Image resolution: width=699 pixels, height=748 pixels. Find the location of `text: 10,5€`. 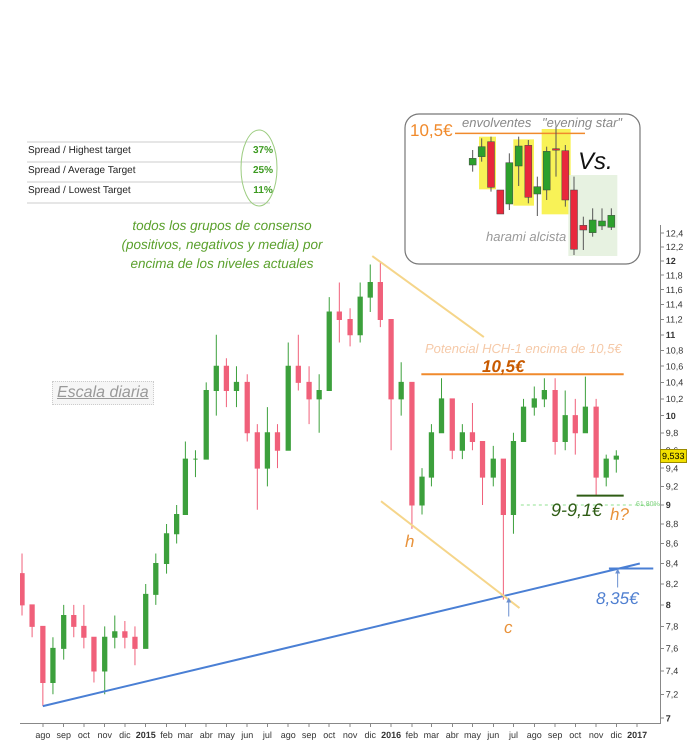

text: 10,5€ is located at coordinates (431, 131).